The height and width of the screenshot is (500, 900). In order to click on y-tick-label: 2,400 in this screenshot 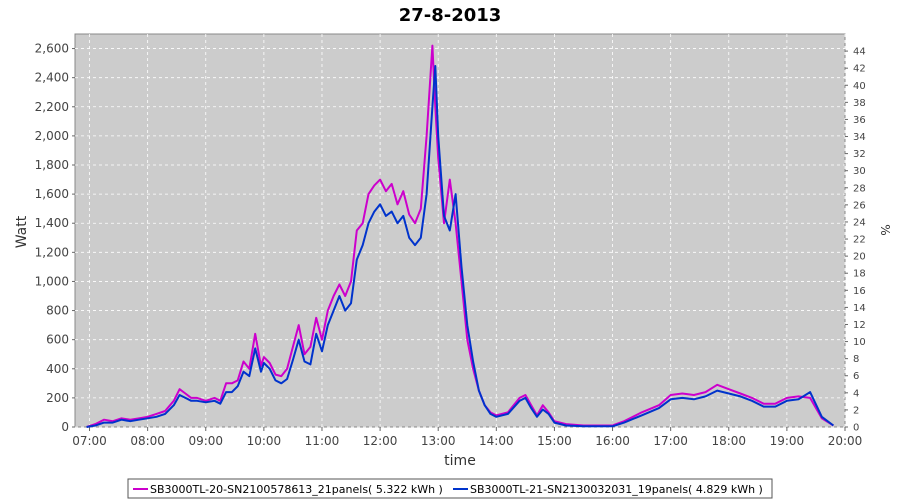, I will do `click(52, 78)`.